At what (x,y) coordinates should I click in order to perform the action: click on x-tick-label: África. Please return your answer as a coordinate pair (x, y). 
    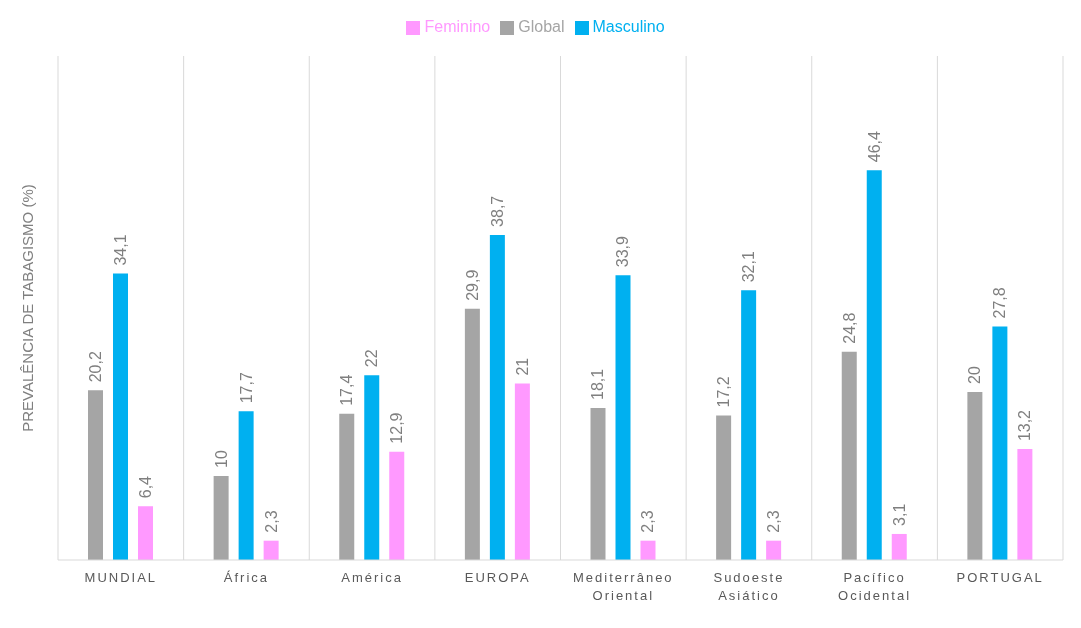
    Looking at the image, I should click on (246, 577).